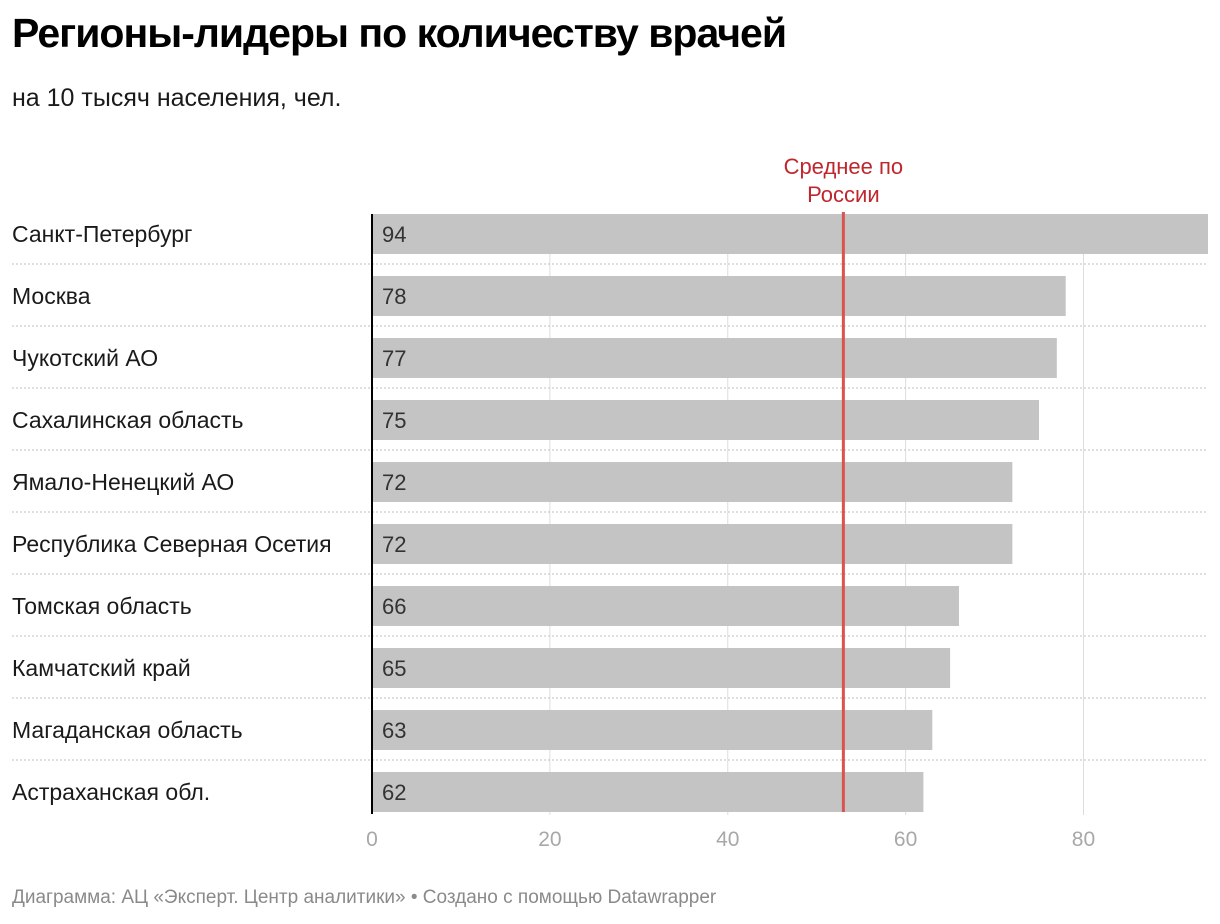  Describe the element at coordinates (85, 358) in the screenshot. I see `category-label: Чукотский АО` at that location.